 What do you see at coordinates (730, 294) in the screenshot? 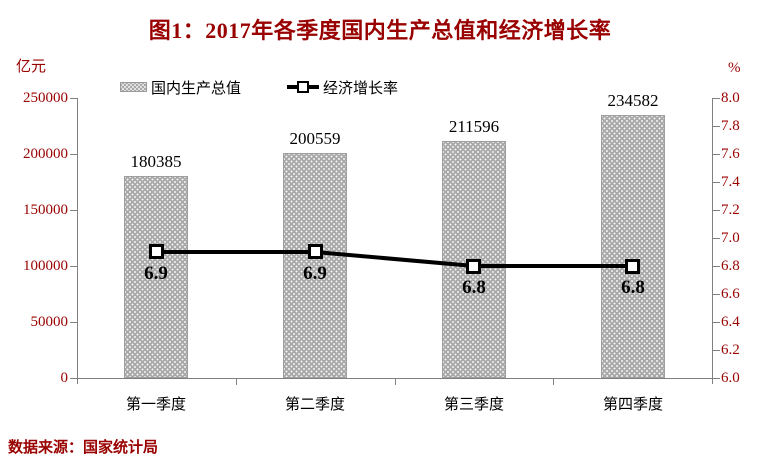
I see `y-axis-tick-label-right: 6.6` at bounding box center [730, 294].